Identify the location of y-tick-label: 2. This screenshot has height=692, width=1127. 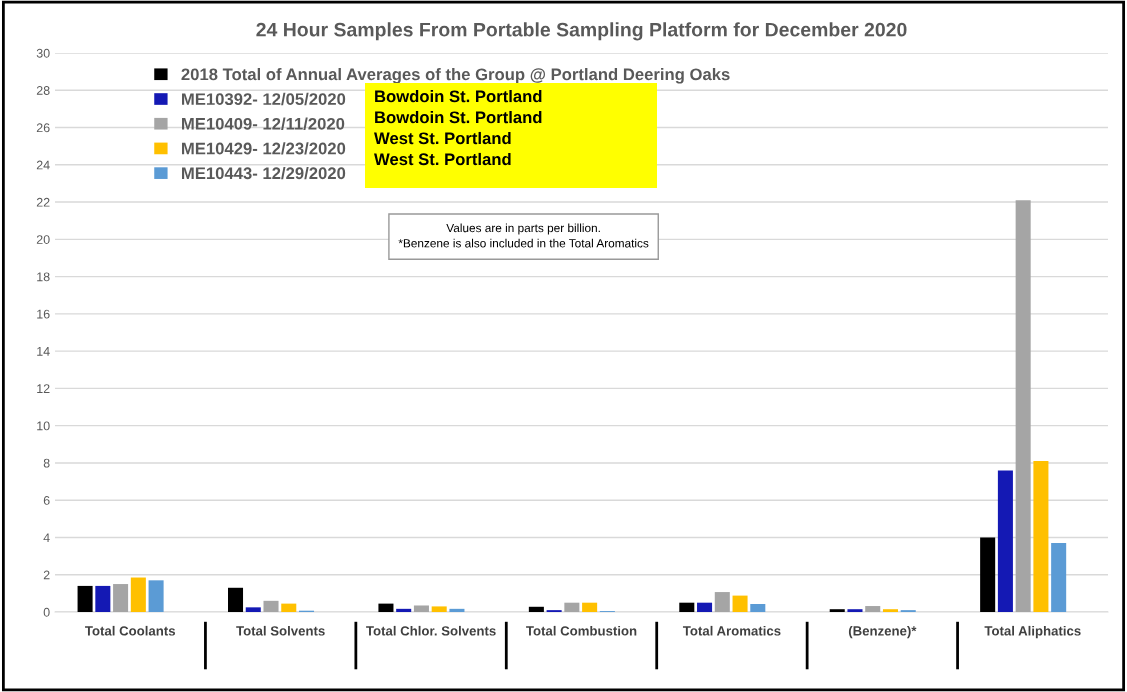
(46, 575).